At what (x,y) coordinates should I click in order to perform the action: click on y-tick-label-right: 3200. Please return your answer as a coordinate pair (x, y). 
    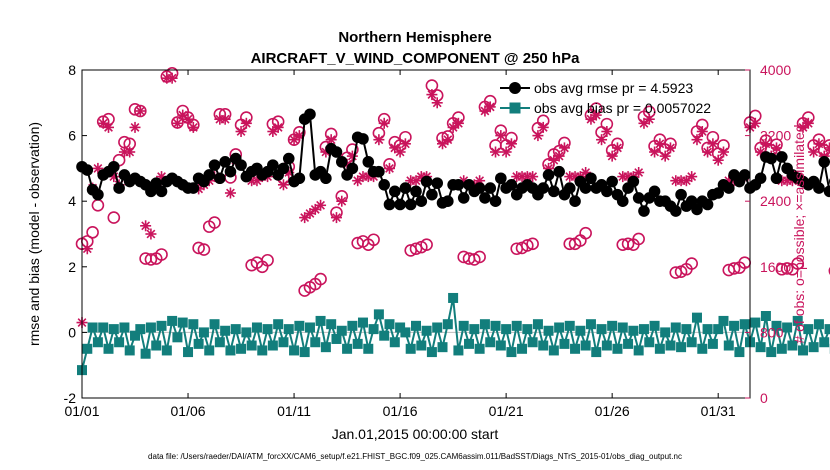
    Looking at the image, I should click on (775, 136).